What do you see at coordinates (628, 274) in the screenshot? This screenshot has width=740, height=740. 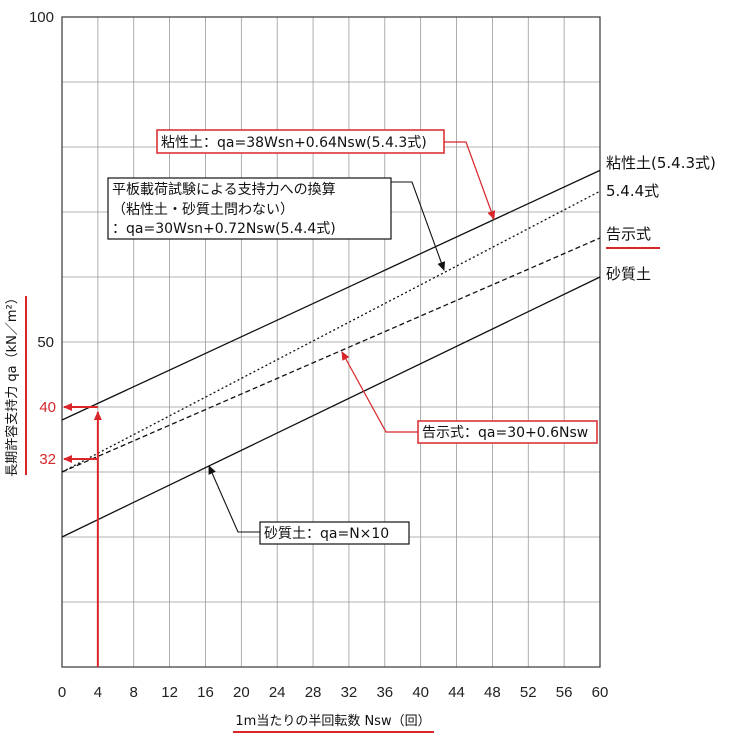 I see `series-label-sand: 砂質土` at bounding box center [628, 274].